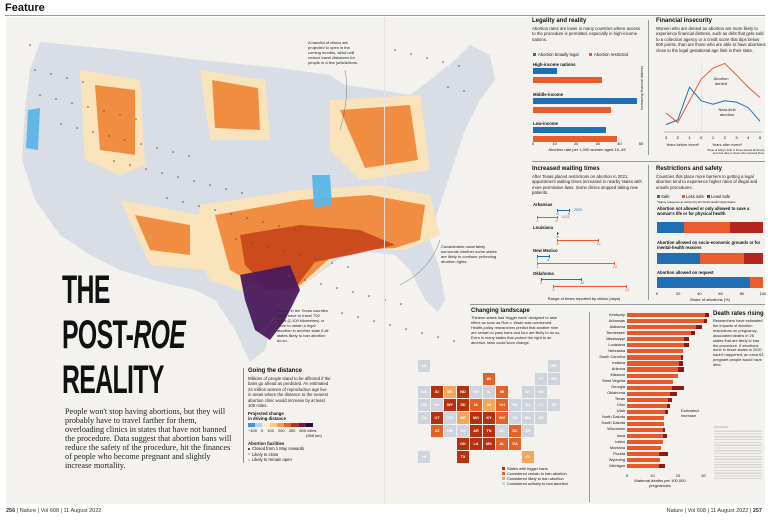 The image size is (768, 524). What do you see at coordinates (502, 392) in the screenshot?
I see `state-tile-mi: MI` at bounding box center [502, 392].